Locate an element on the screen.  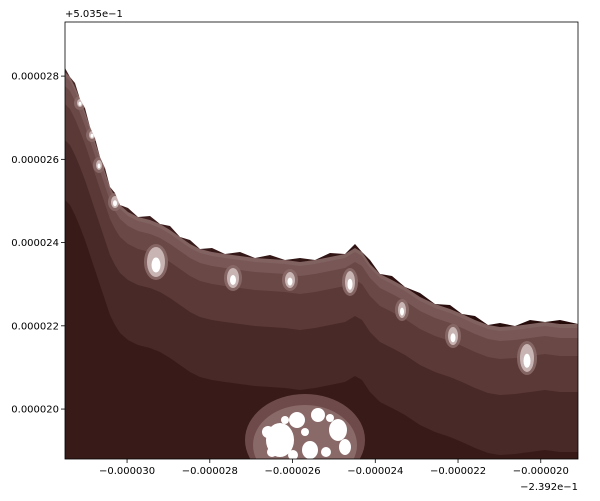
y-tick-label: 0.000026 is located at coordinates (35, 160).